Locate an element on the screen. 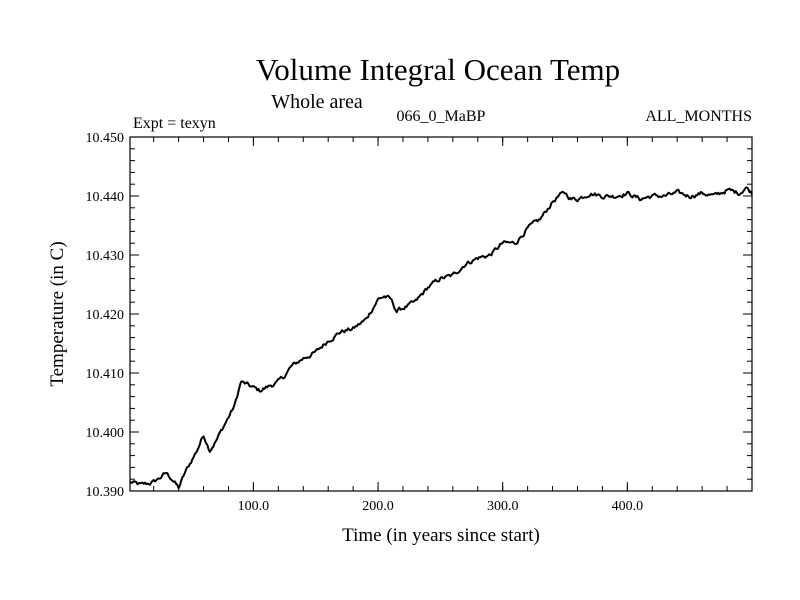  y-tick-label: 10.450 is located at coordinates (105, 138).